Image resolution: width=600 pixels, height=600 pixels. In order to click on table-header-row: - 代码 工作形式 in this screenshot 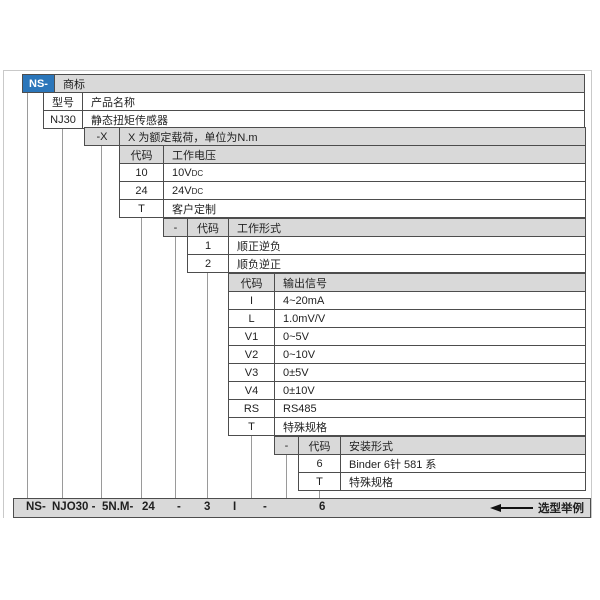, I will do `click(374, 227)`.